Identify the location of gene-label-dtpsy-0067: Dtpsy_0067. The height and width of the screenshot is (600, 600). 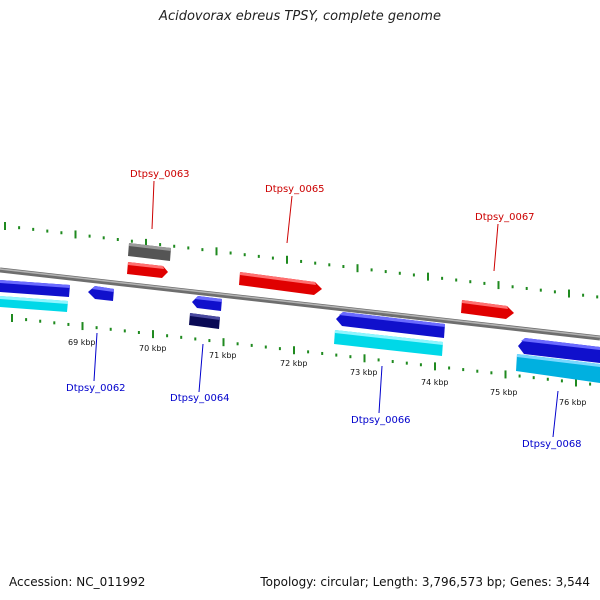
(505, 217).